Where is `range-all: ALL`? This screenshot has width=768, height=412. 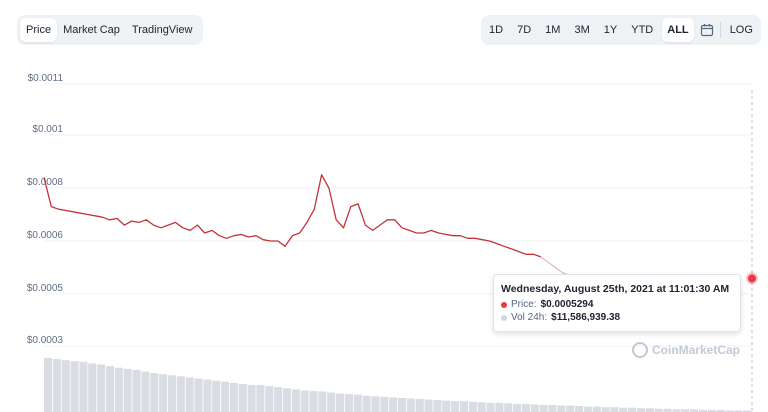
range-all: ALL is located at coordinates (678, 30).